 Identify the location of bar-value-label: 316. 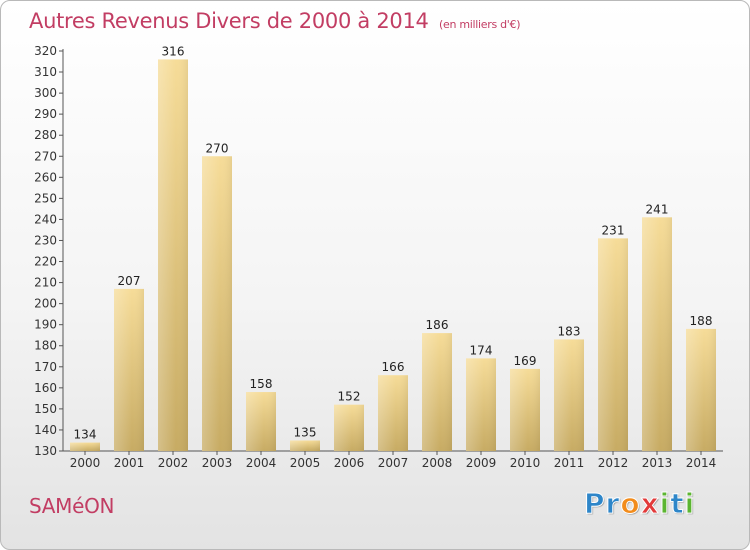
(173, 51).